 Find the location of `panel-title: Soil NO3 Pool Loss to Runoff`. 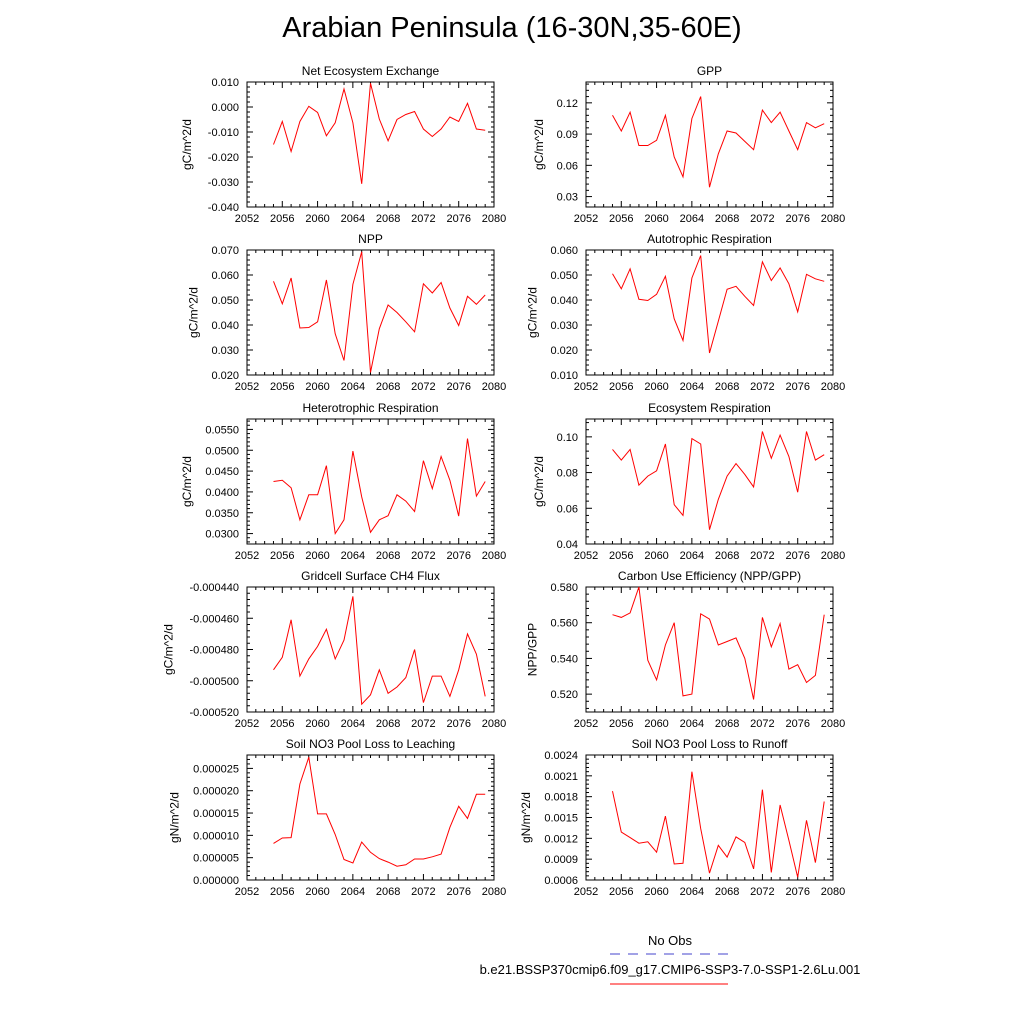

panel-title: Soil NO3 Pool Loss to Runoff is located at coordinates (710, 744).